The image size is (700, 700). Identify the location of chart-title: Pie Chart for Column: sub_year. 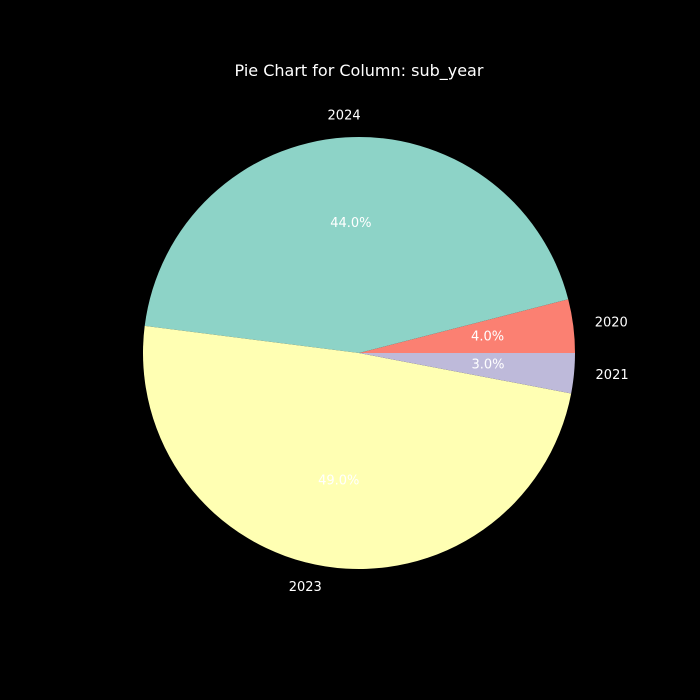
(359, 71).